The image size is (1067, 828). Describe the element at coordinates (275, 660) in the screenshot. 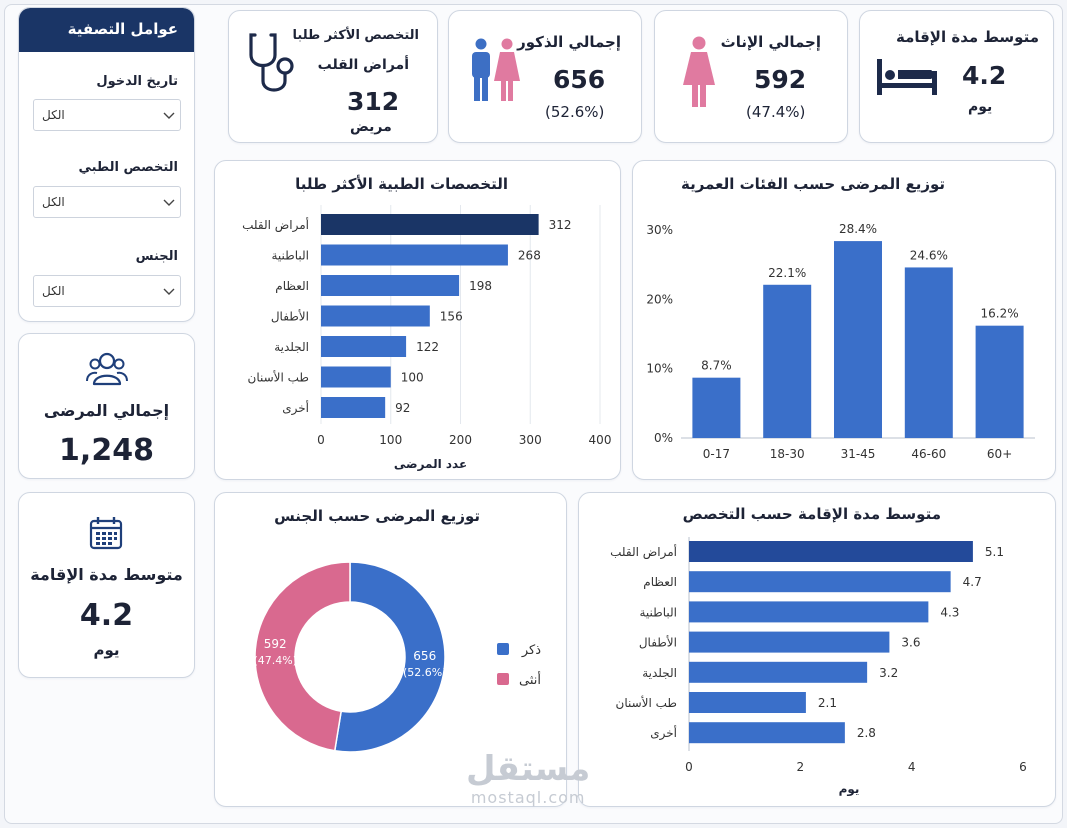

I see `slice-percent-label: (47.4%)` at that location.